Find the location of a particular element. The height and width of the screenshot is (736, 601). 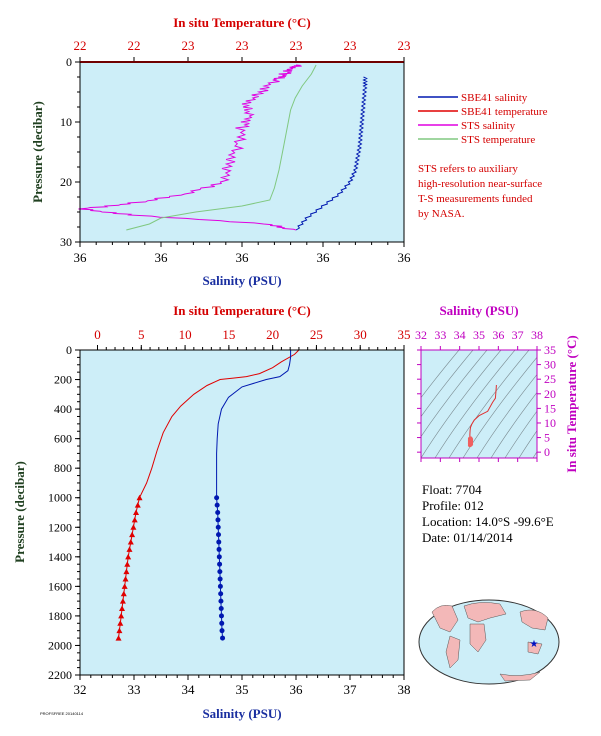

legend-label: STS salinity is located at coordinates (488, 126).